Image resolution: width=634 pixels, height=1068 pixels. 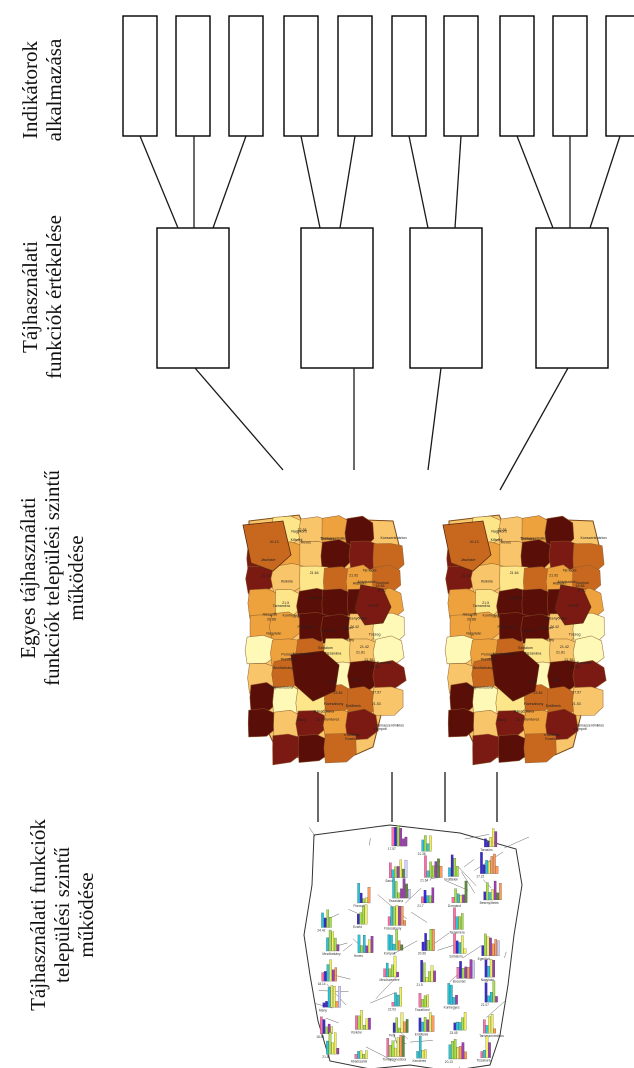 I want to click on map-label-2-14: Füzesabony, so click(x=534, y=704).